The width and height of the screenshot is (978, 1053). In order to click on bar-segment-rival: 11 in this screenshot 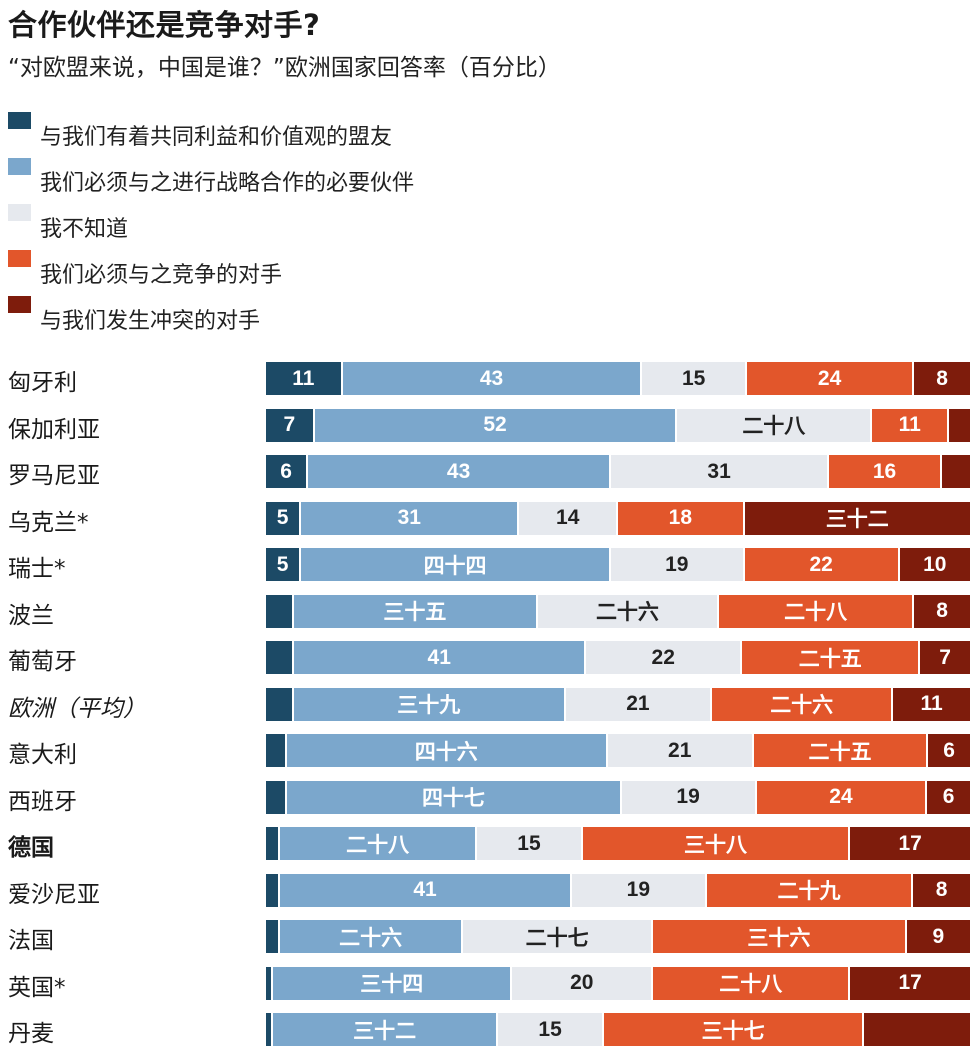, I will do `click(931, 704)`.